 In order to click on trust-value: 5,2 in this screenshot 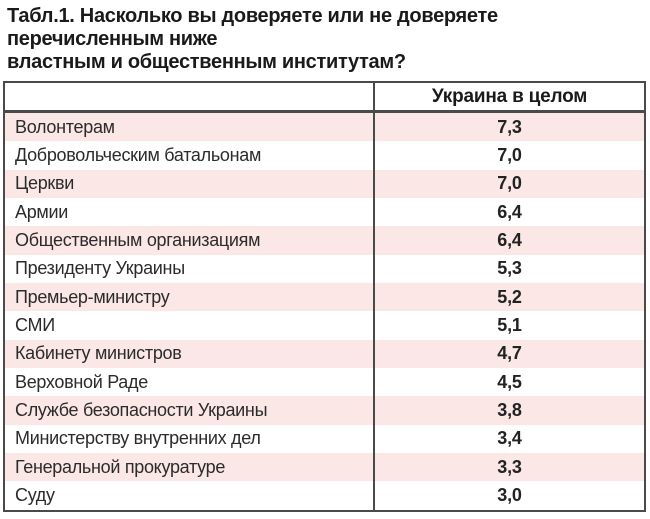, I will do `click(508, 297)`.